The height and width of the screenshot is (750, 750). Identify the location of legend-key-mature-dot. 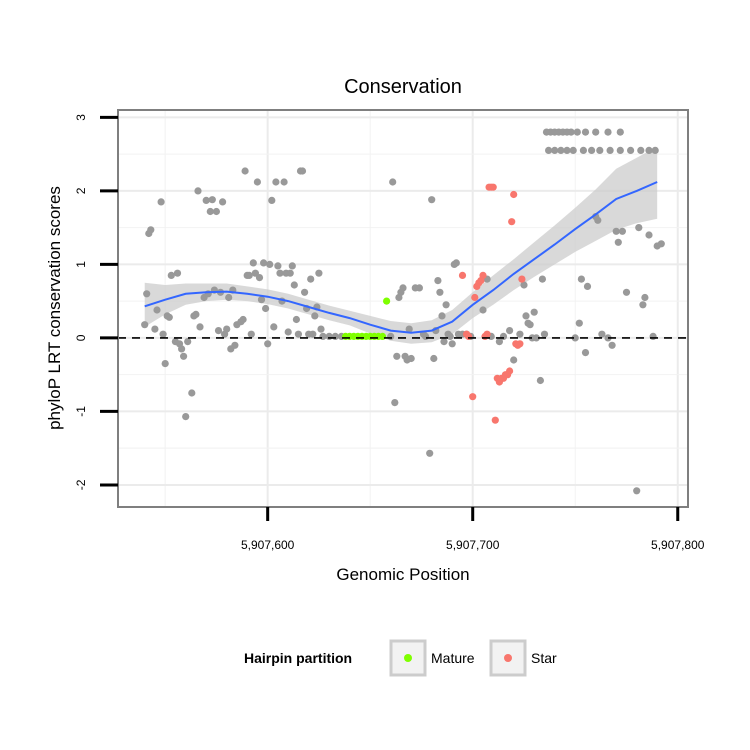
(408, 658).